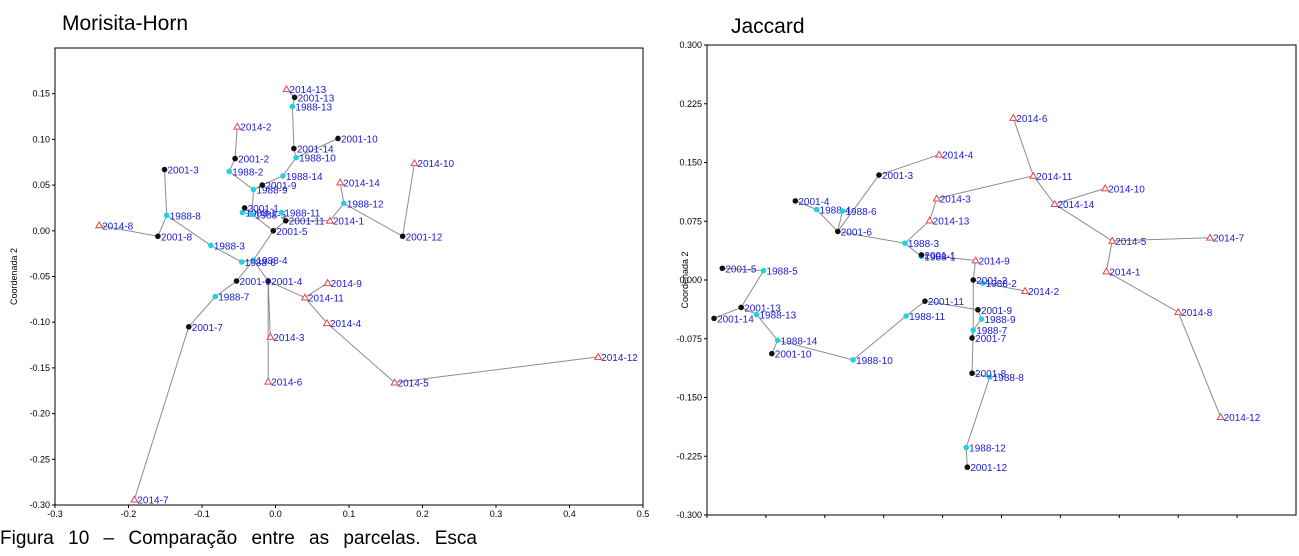  I want to click on x-tick-label: 0.20, so click(1178, 519).